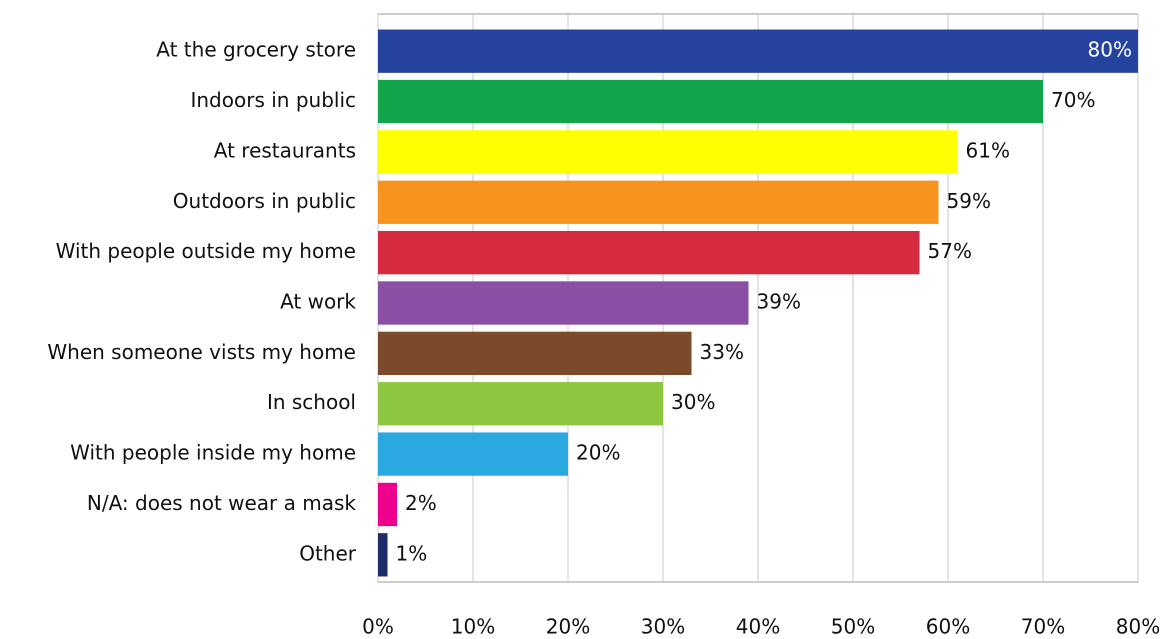 The image size is (1165, 639). I want to click on x-tick-label: 50%, so click(853, 627).